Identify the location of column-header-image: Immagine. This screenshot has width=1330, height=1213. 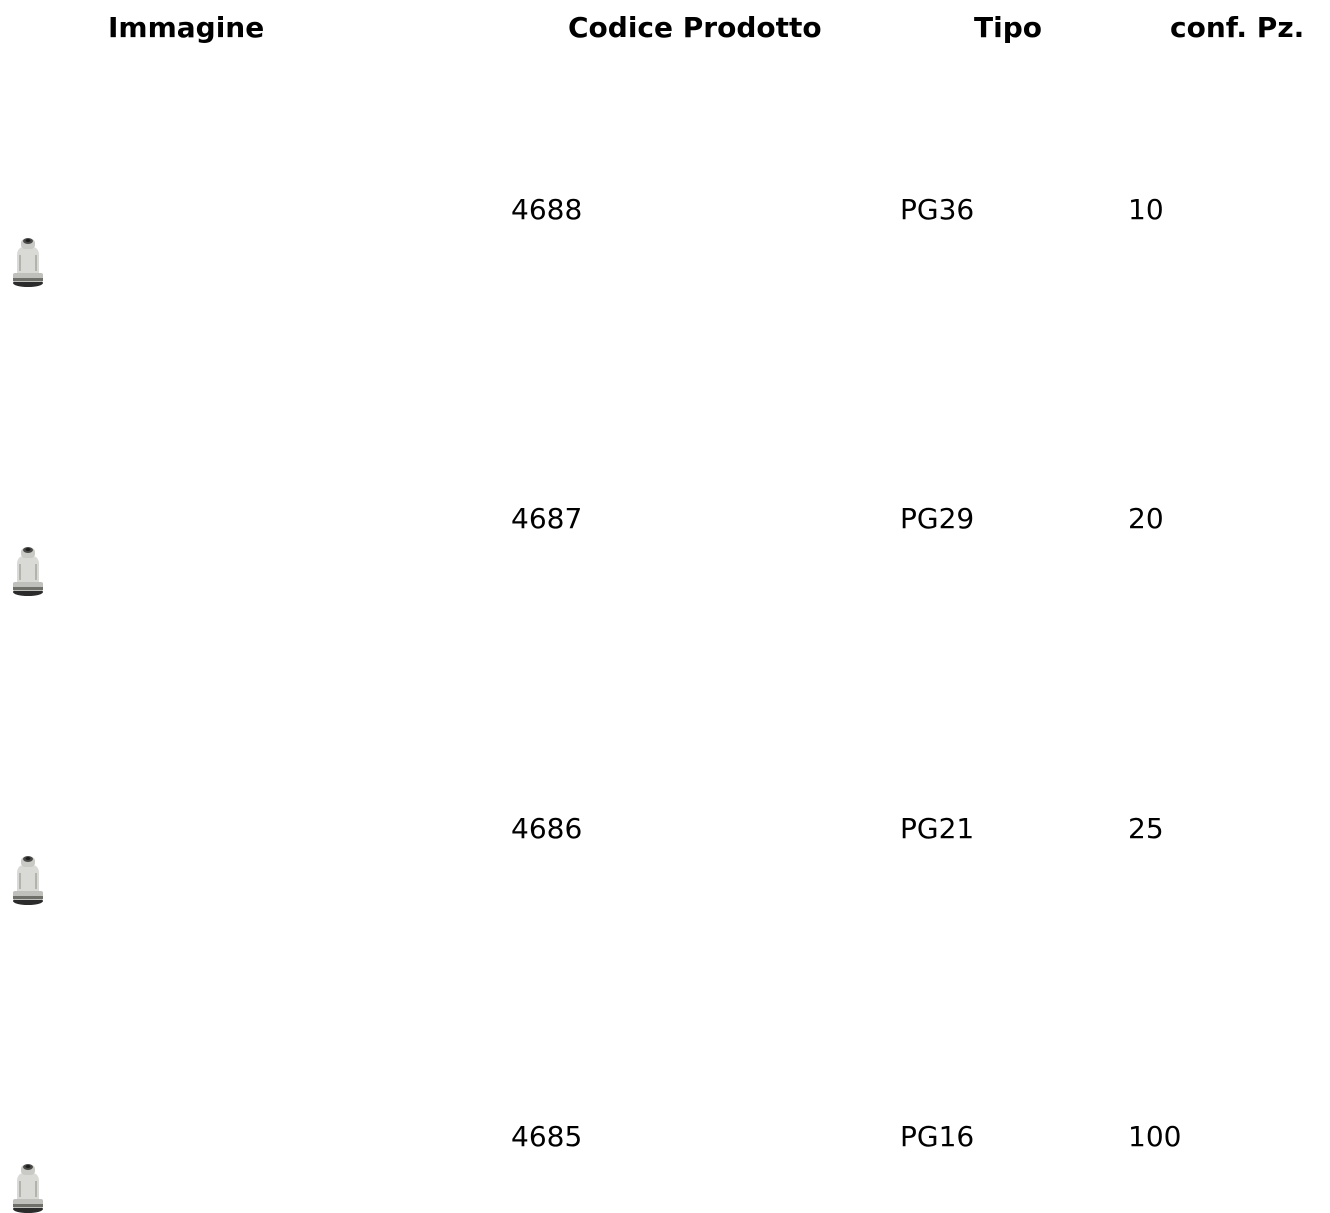
(186, 27).